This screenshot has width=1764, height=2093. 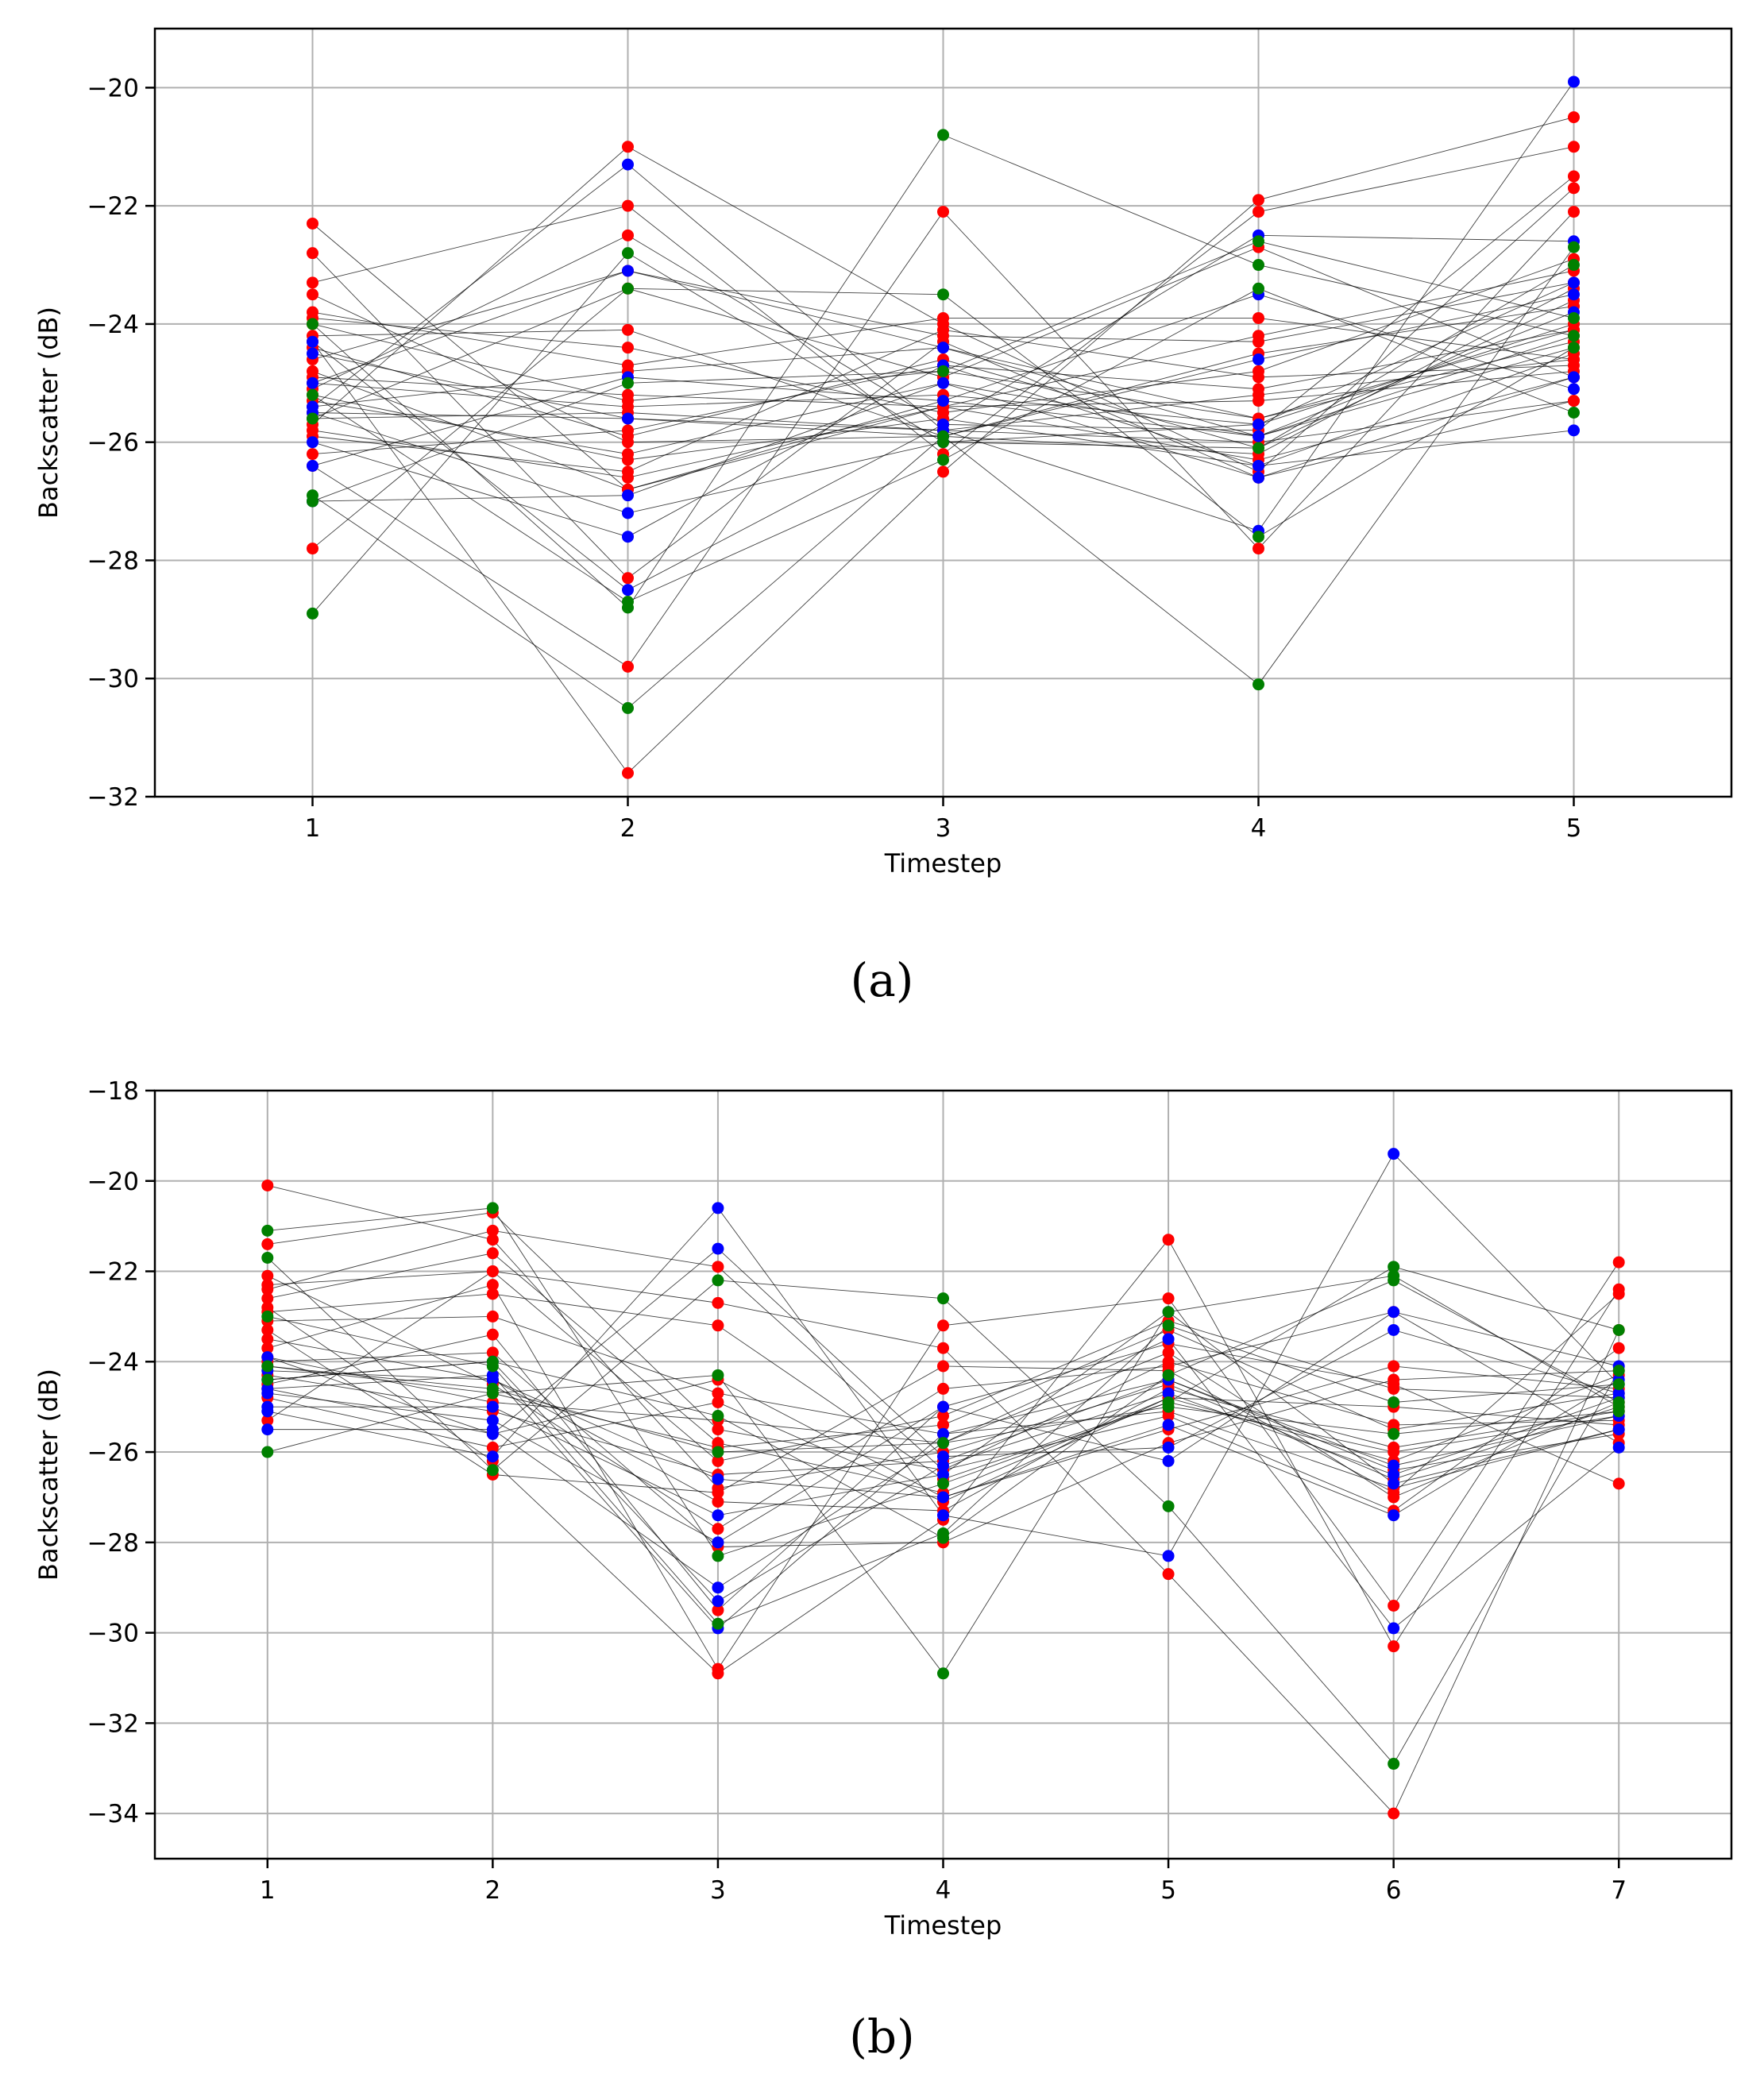 What do you see at coordinates (113, 1362) in the screenshot?
I see `y-tick-label: −24` at bounding box center [113, 1362].